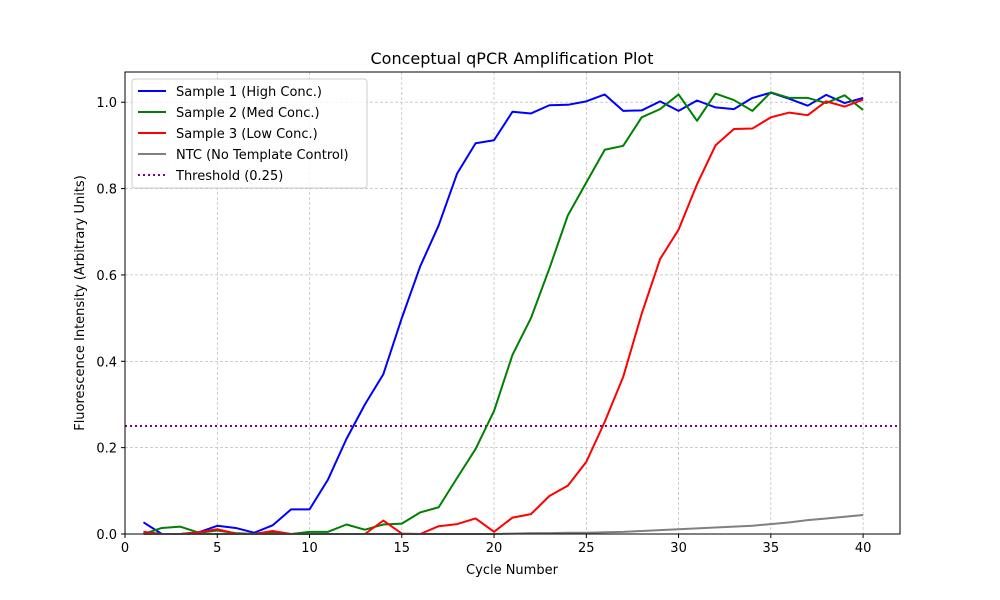 The width and height of the screenshot is (1000, 600). Describe the element at coordinates (106, 535) in the screenshot. I see `y-tick-label: 0.0` at that location.